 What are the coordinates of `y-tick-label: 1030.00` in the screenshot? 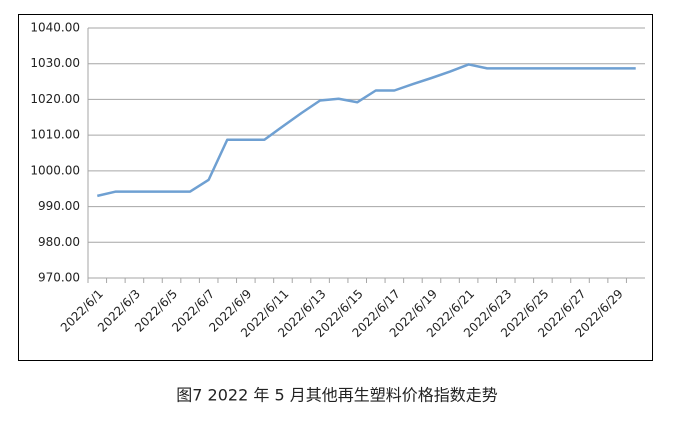 It's located at (55, 63).